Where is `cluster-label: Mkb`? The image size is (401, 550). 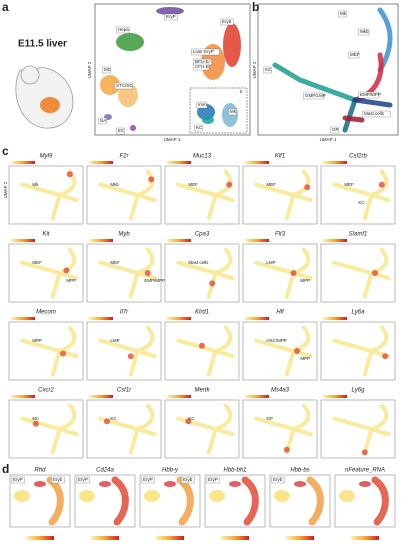
cluster-label: Mkb is located at coordinates (364, 31).